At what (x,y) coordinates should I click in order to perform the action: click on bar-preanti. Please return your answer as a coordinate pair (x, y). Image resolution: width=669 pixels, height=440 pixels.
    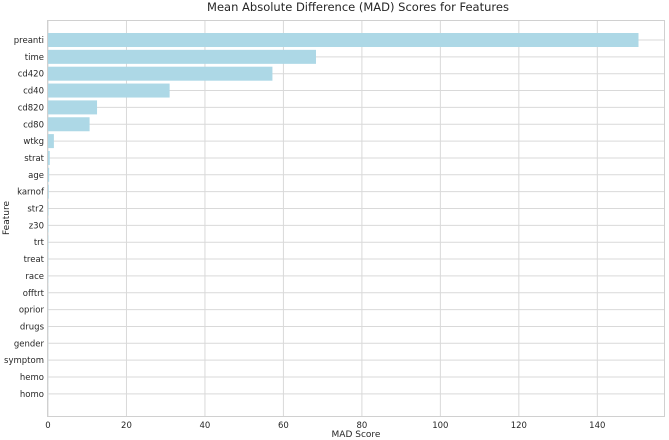
    Looking at the image, I should click on (343, 40).